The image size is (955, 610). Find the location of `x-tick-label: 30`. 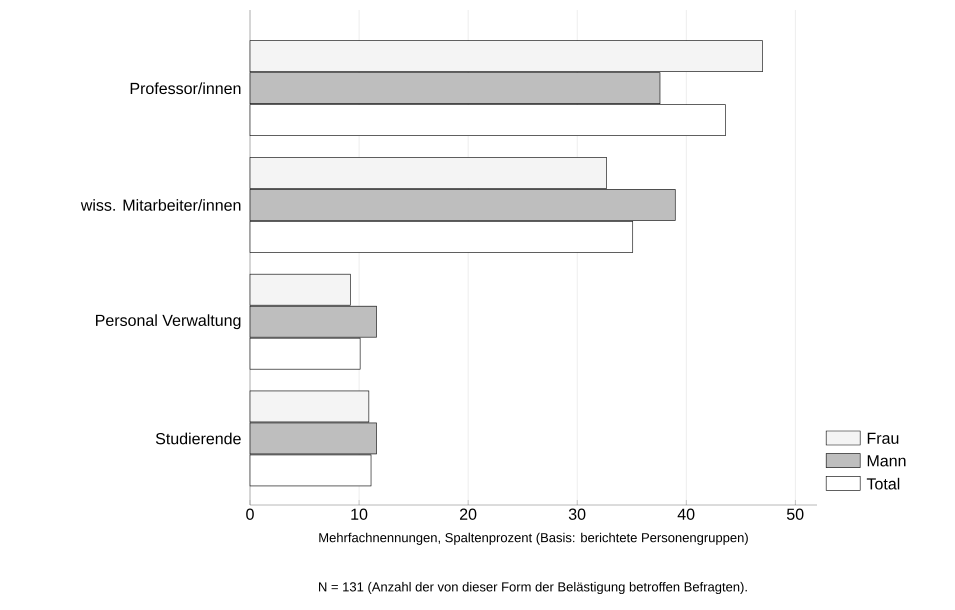

x-tick-label: 30 is located at coordinates (577, 514).